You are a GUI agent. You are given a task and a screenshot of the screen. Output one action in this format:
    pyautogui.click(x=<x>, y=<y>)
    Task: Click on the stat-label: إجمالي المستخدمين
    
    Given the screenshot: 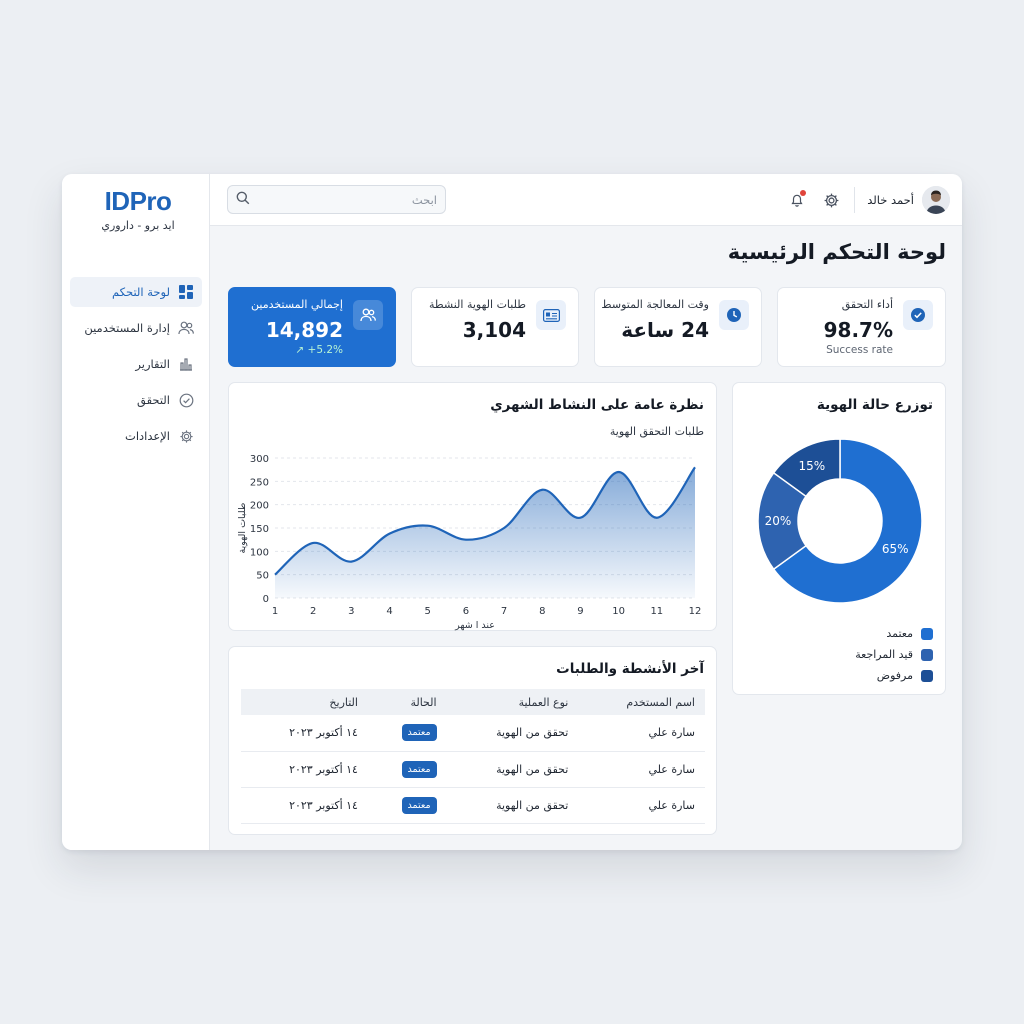 What is the action you would take?
    pyautogui.click(x=297, y=304)
    